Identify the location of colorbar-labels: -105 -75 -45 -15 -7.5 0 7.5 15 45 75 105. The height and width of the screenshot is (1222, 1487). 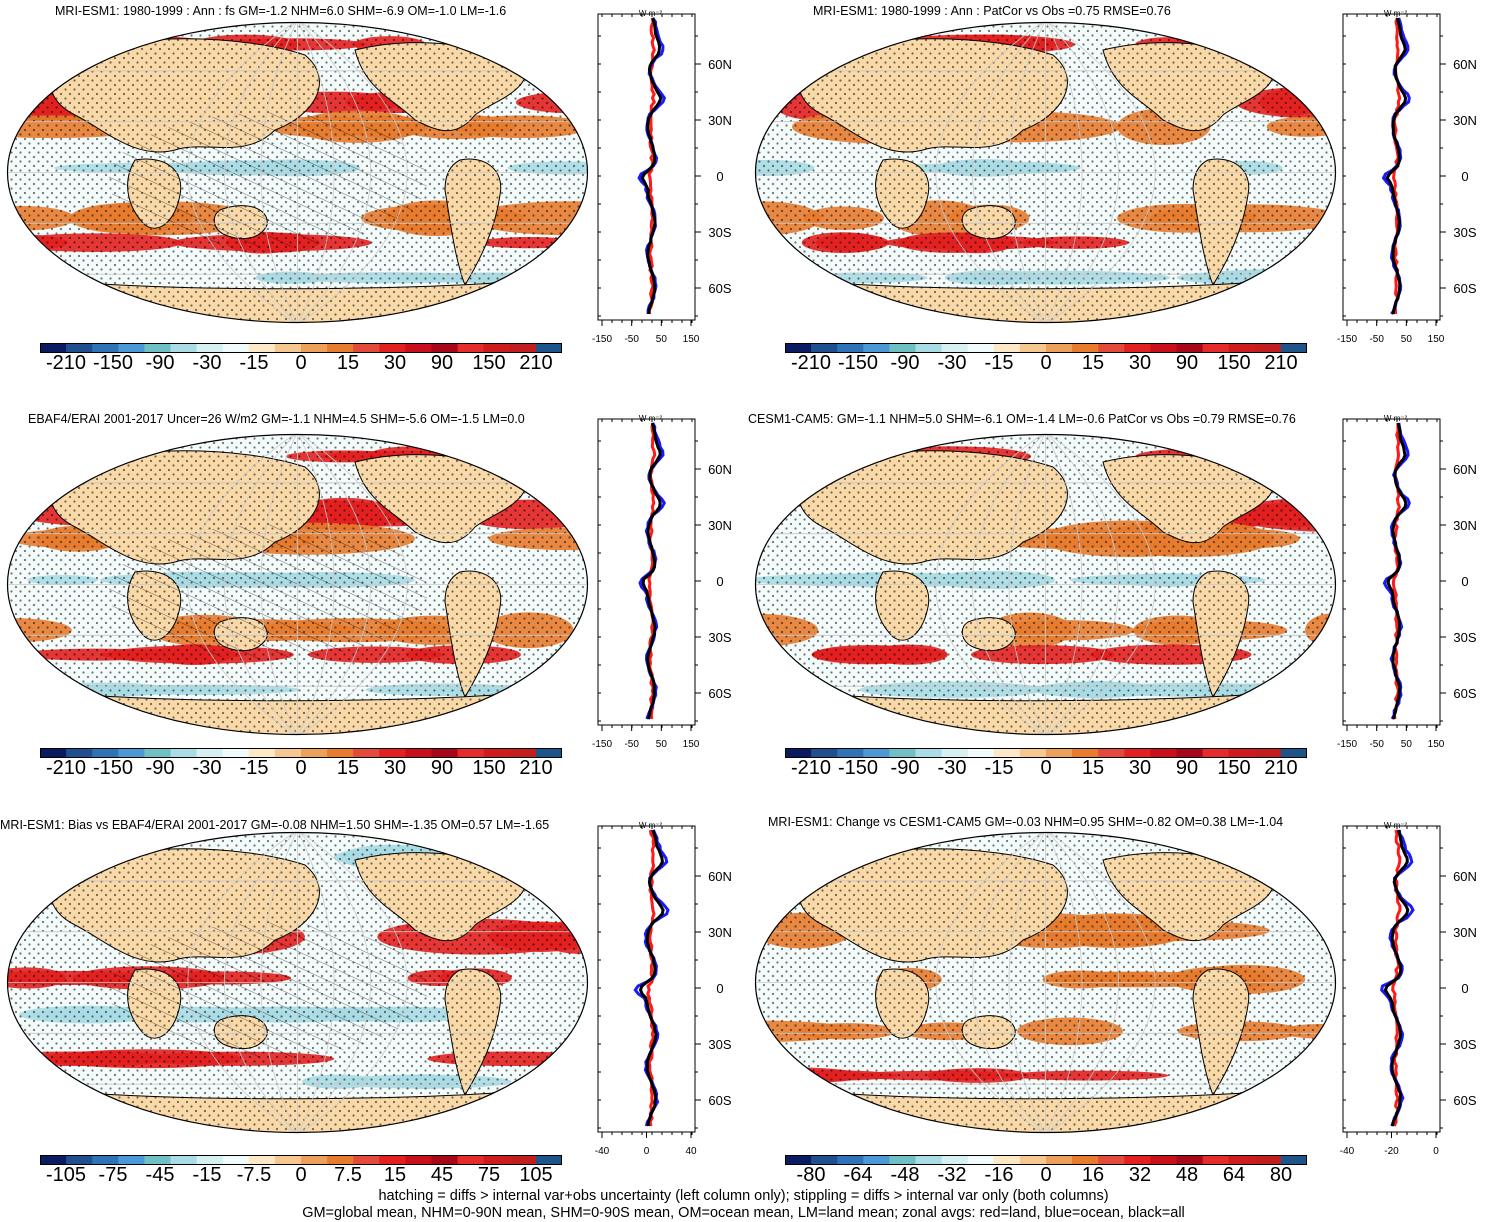
(301, 1176).